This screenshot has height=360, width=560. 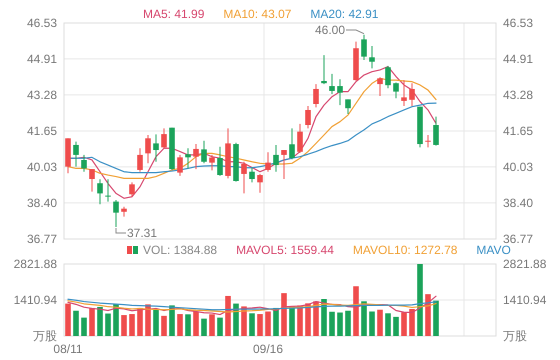 I want to click on y-tick-label: 1410.94, so click(x=36, y=300).